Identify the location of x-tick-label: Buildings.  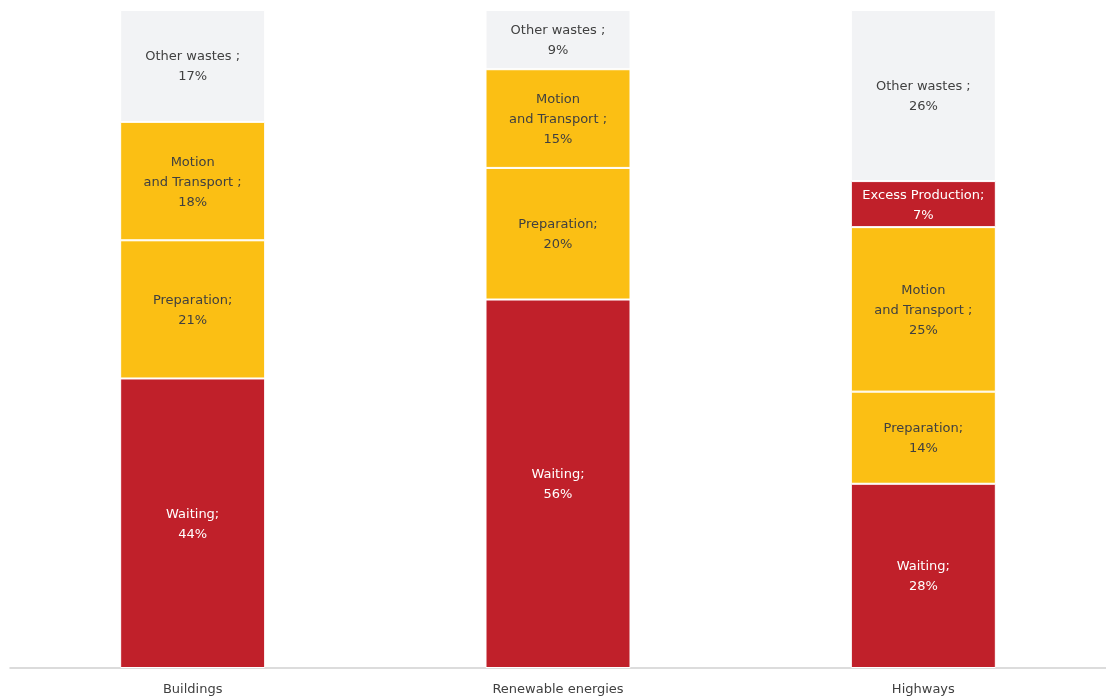
(192, 688).